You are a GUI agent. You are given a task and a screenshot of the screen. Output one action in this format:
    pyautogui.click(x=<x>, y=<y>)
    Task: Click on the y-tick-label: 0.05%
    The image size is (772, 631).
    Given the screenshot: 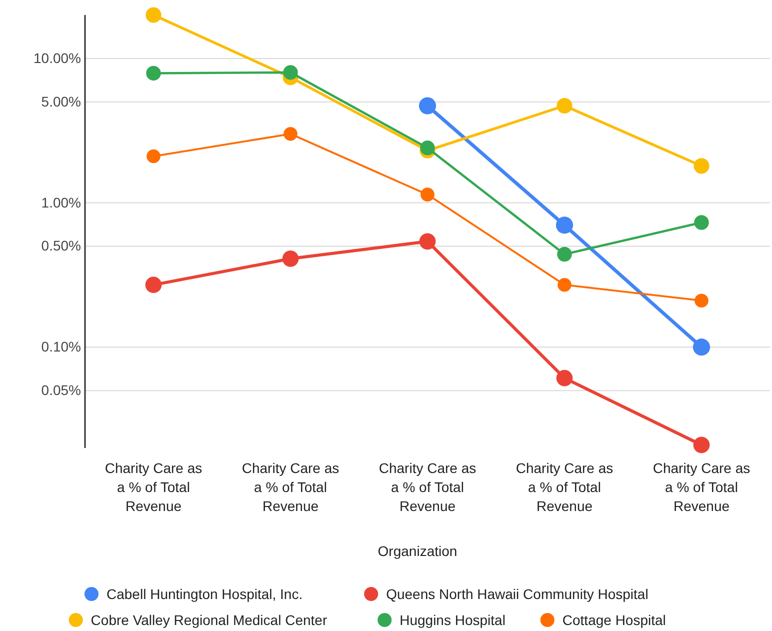 What is the action you would take?
    pyautogui.click(x=61, y=390)
    